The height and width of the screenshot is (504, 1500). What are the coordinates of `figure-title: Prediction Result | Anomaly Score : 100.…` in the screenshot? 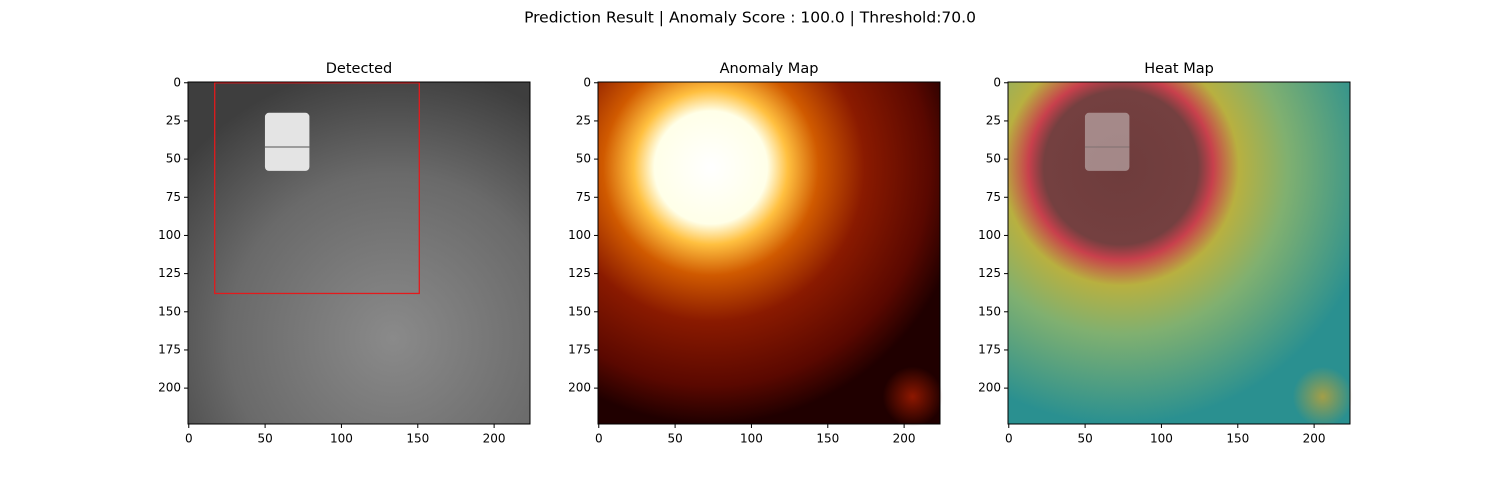 It's located at (750, 18).